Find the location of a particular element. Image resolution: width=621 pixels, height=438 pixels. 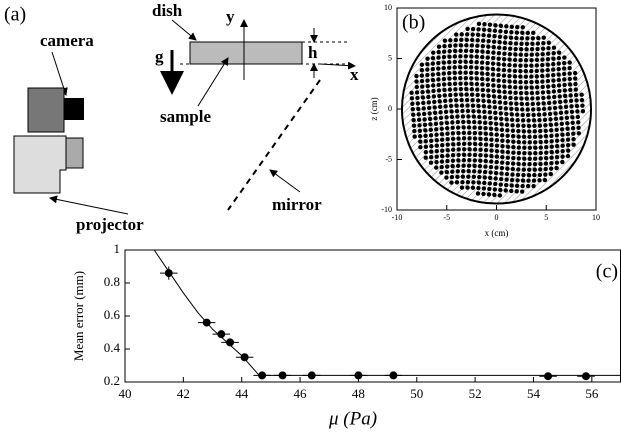

dish is located at coordinates (246, 53).